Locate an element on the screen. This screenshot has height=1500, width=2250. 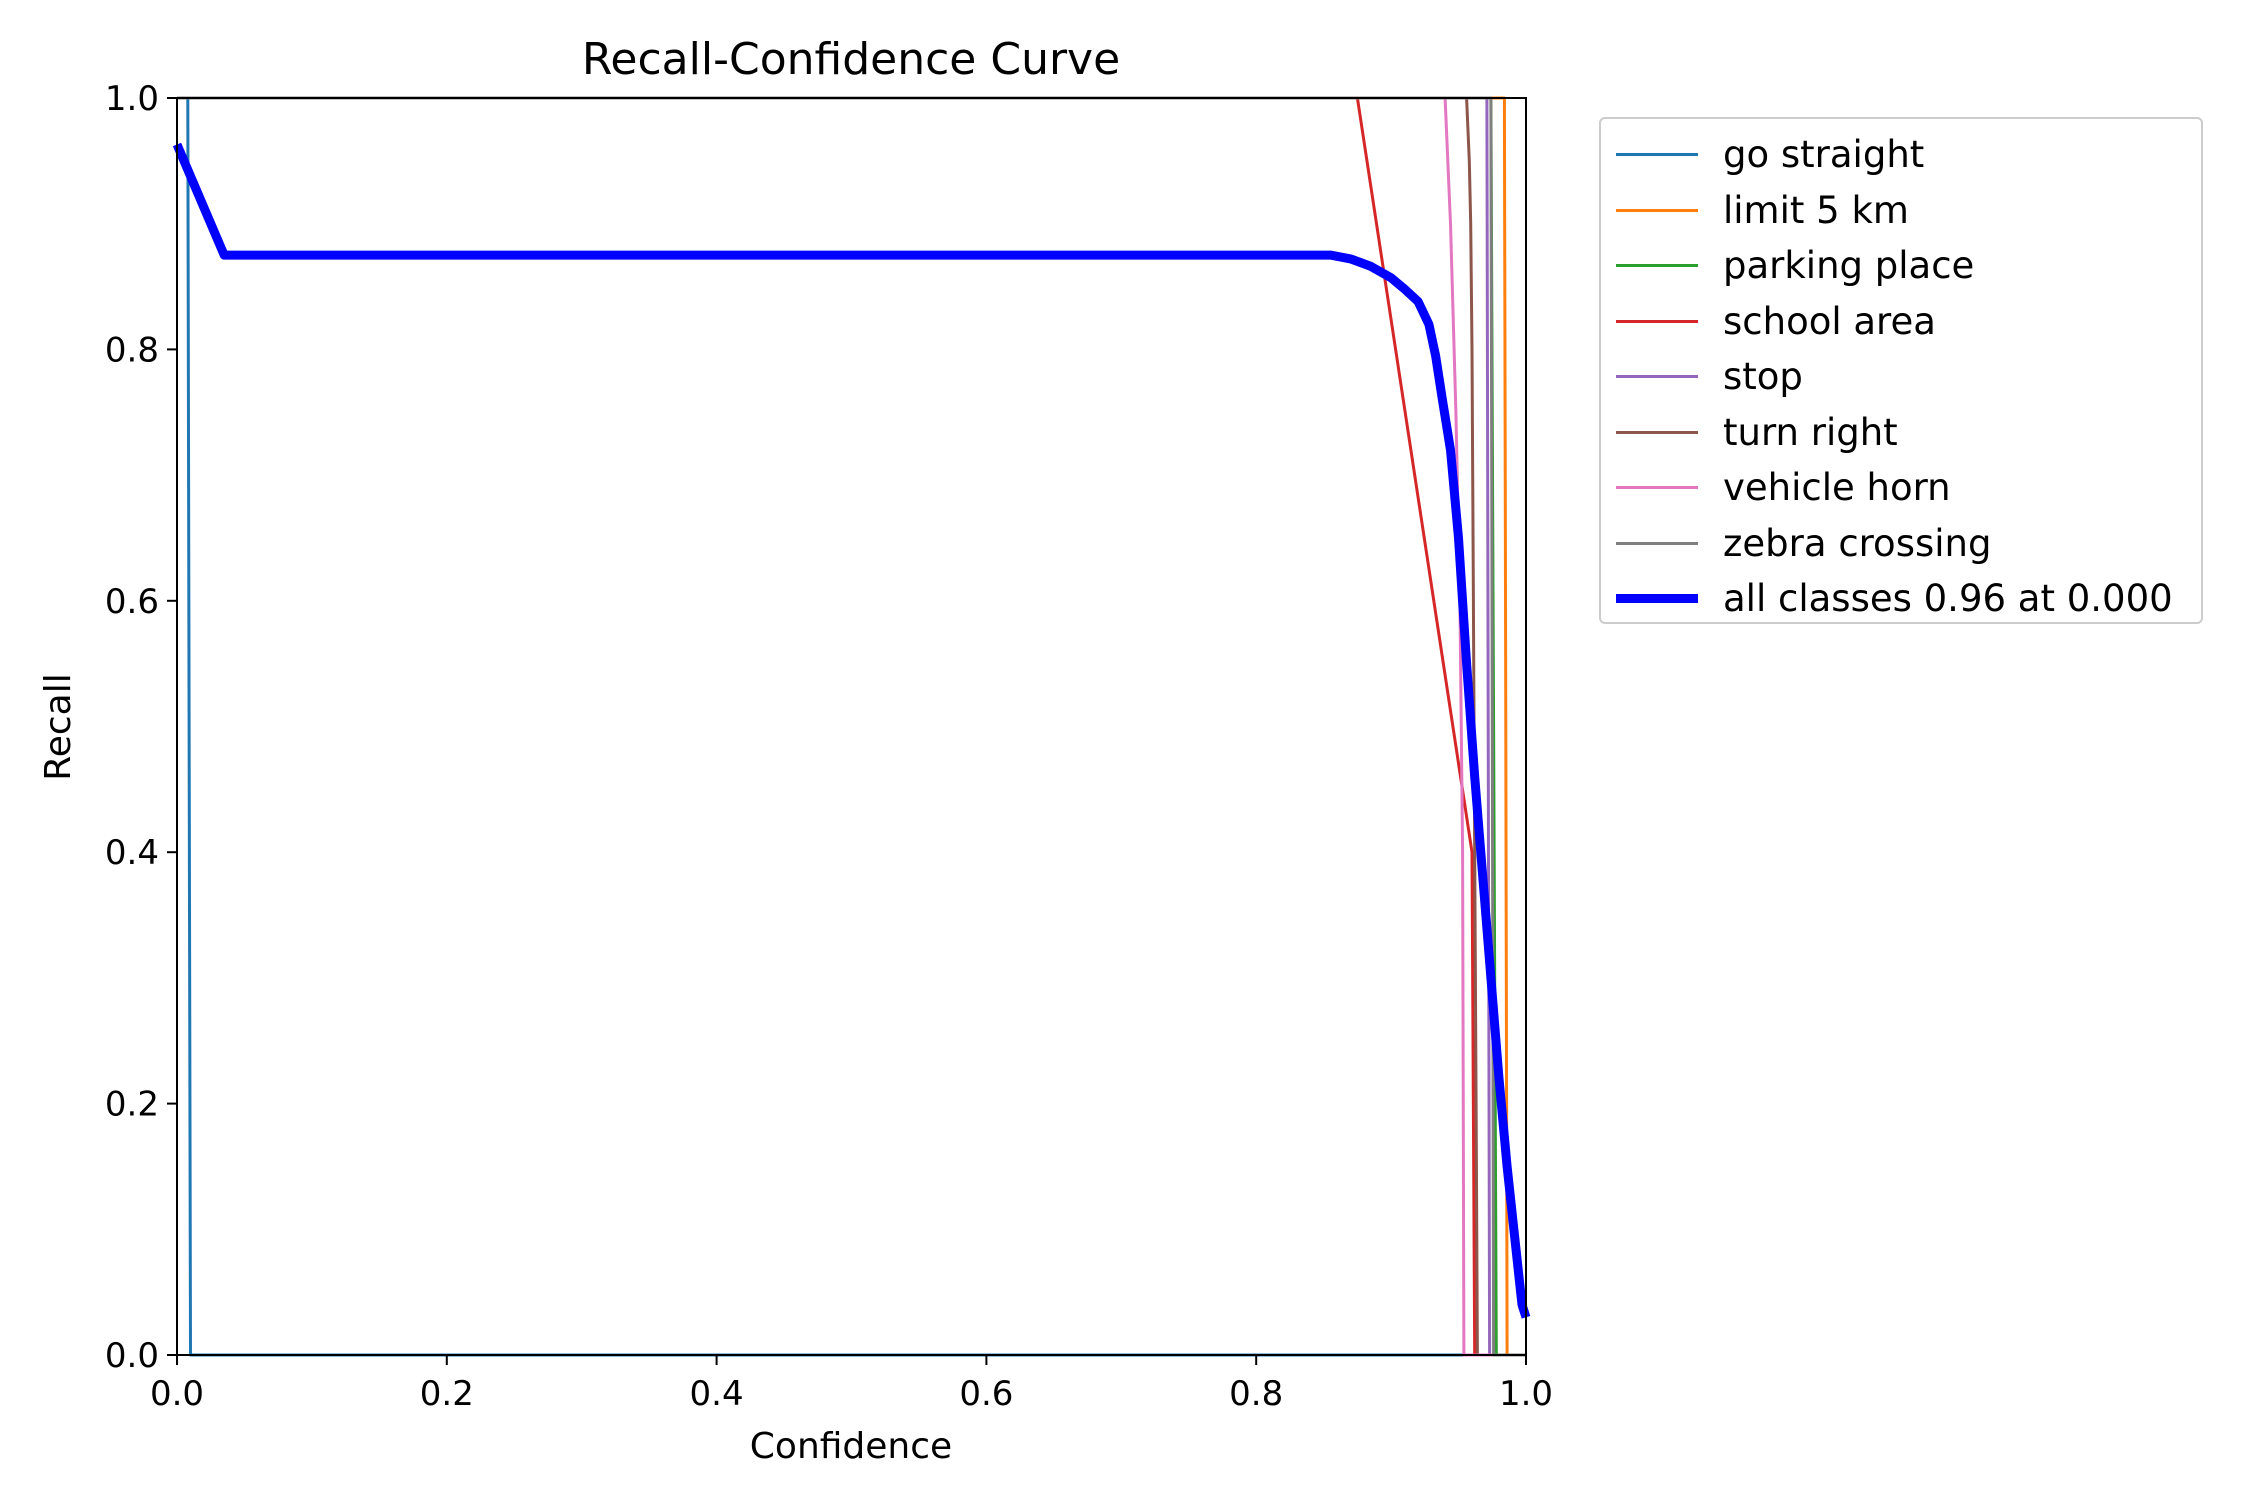
x-tick-label: 0.6 is located at coordinates (986, 1394).